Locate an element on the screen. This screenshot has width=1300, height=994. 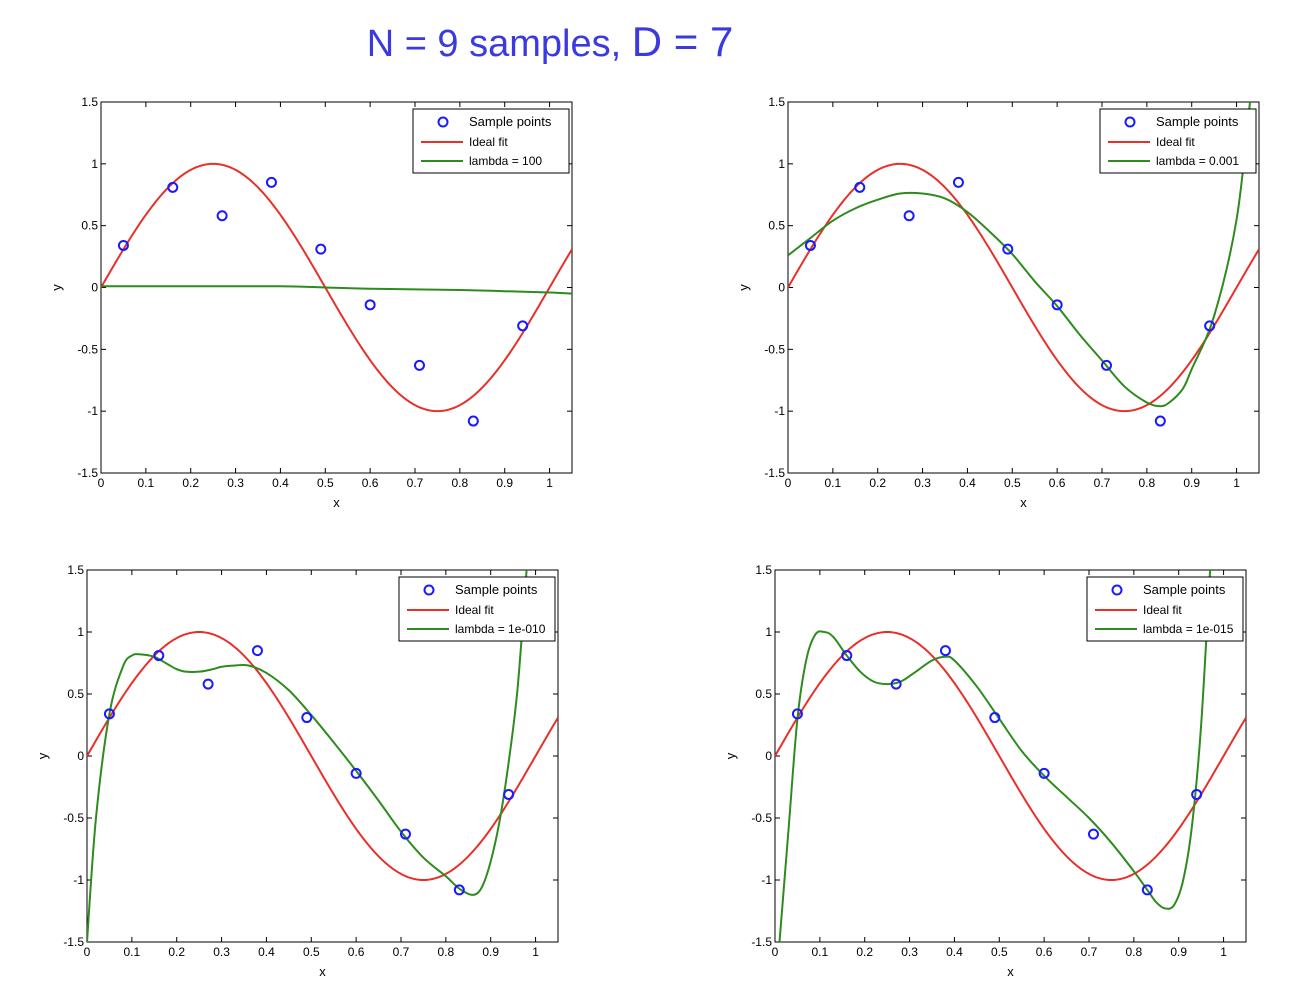
legend-label-fit: lambda = 1e-015 is located at coordinates (1188, 629).